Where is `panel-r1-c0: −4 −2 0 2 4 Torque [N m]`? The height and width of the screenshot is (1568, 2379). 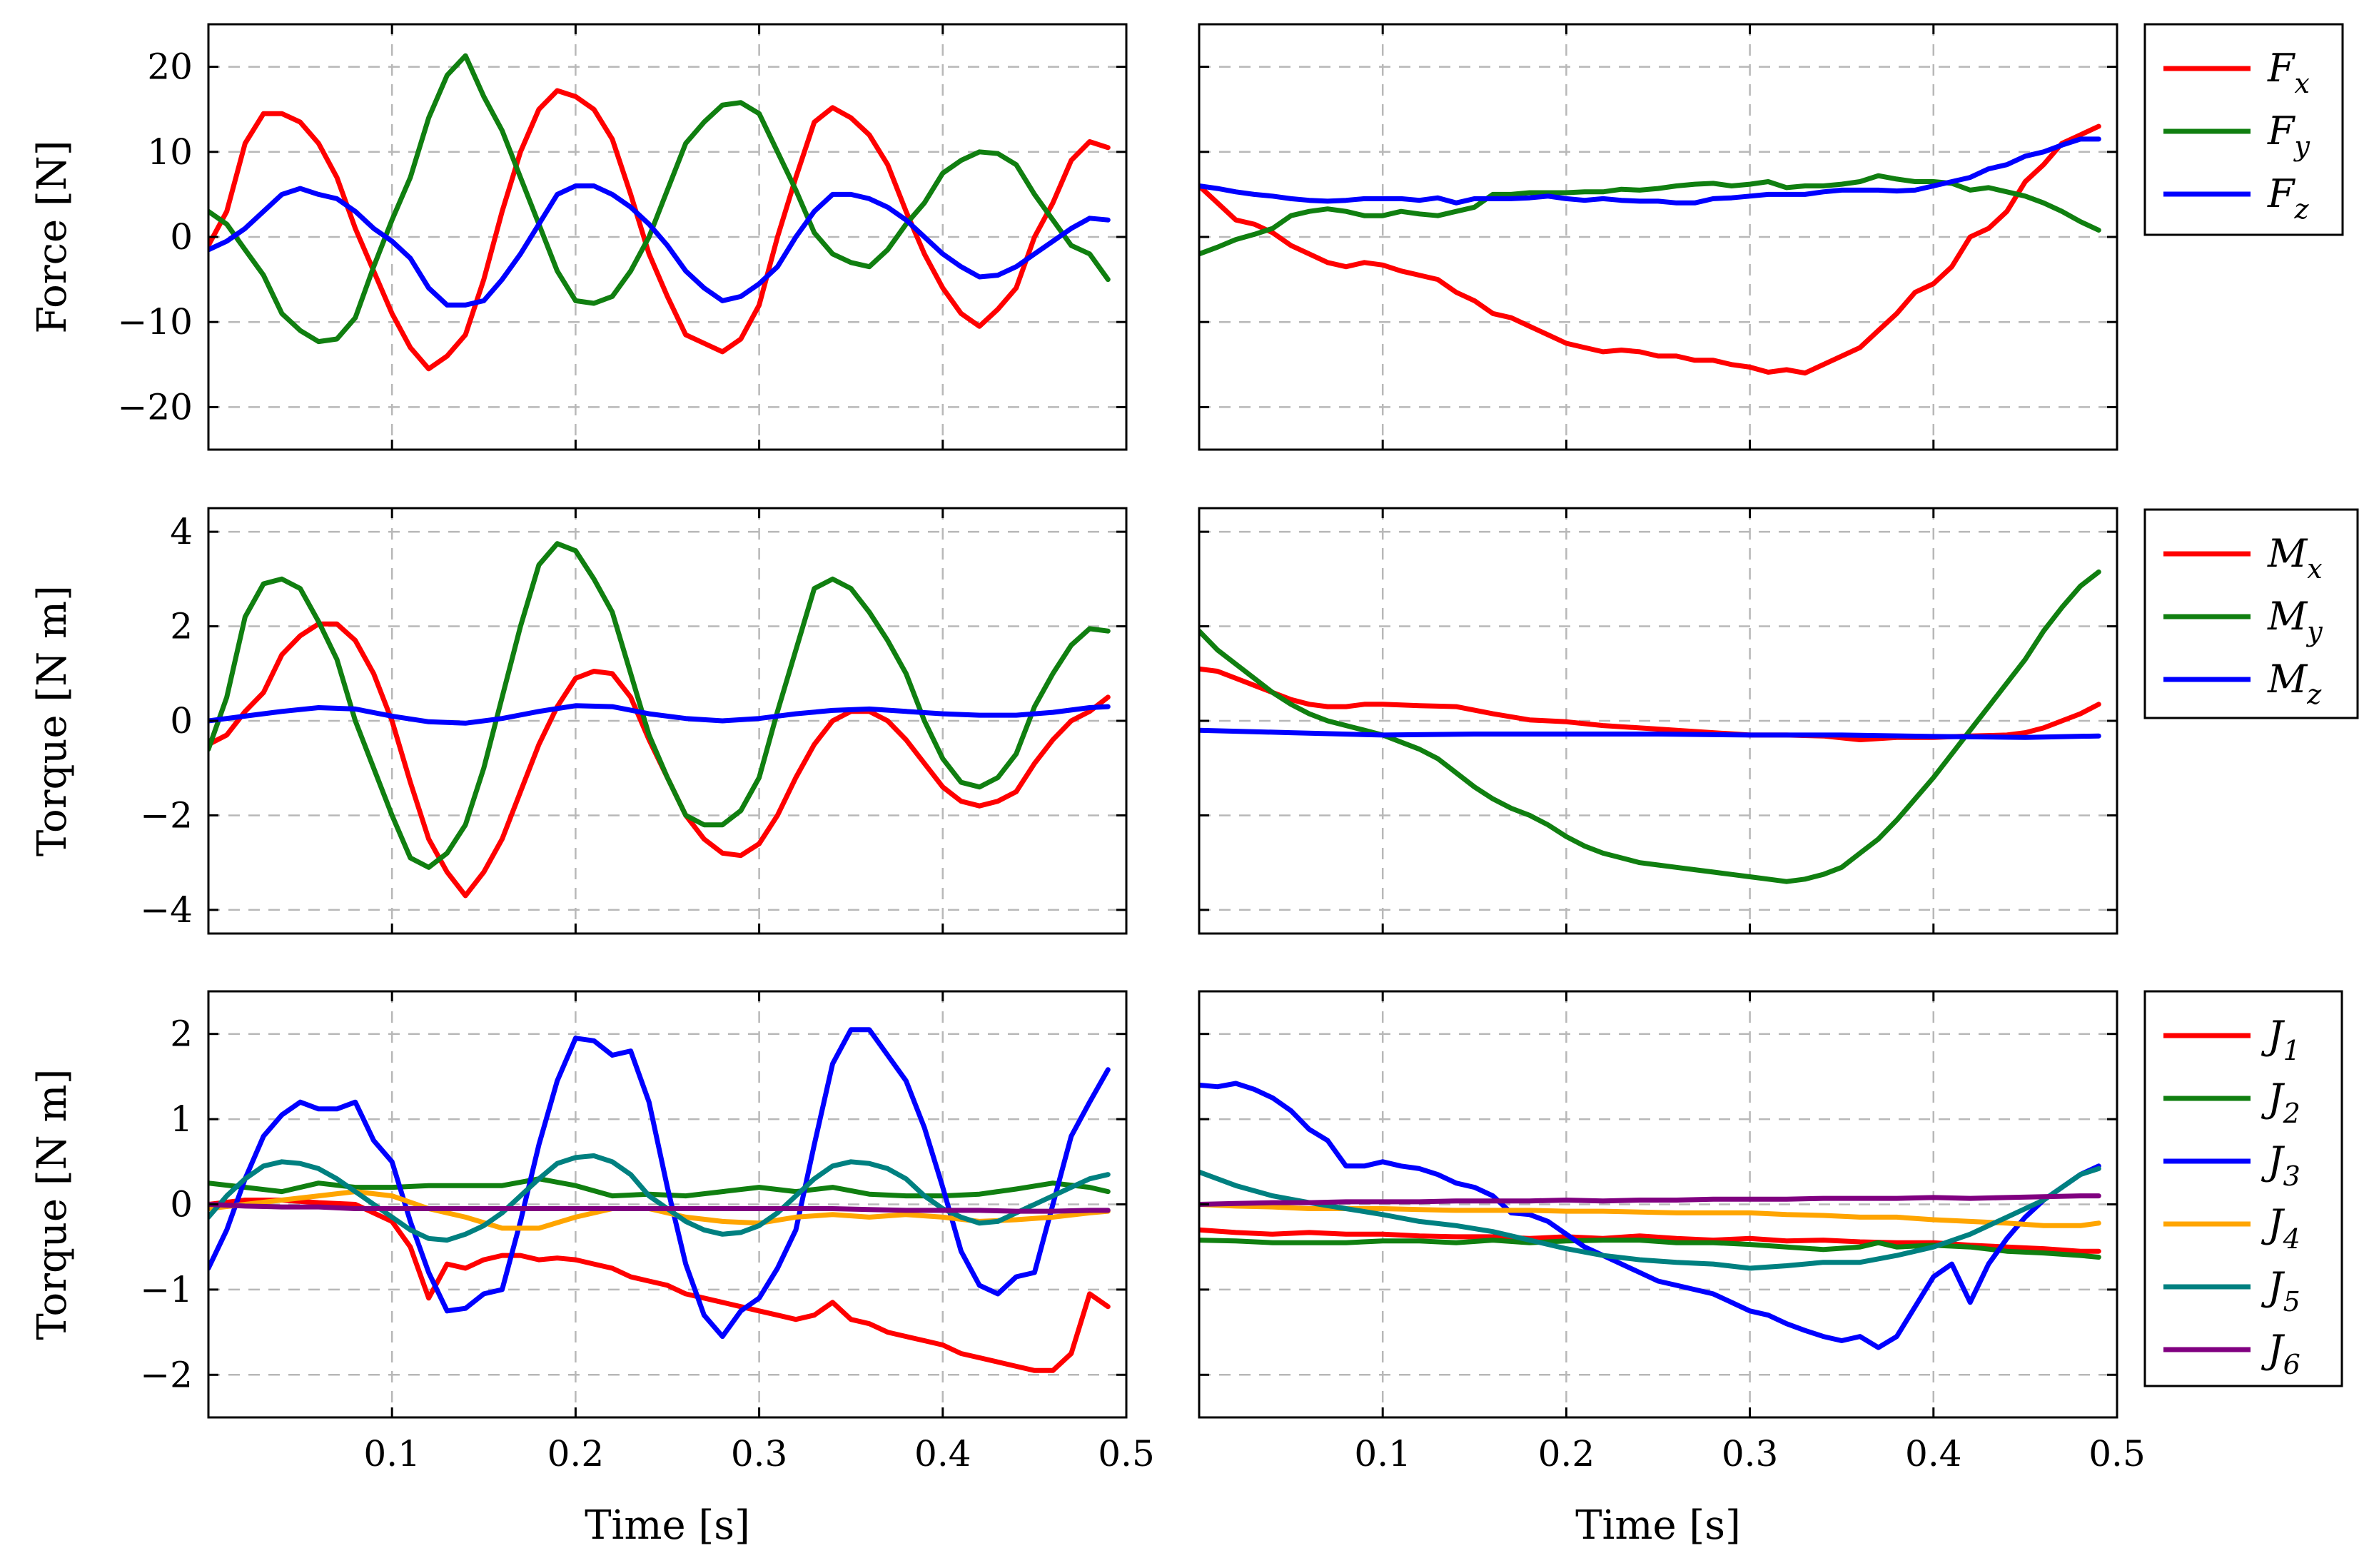
panel-r1-c0: −4 −2 0 2 4 Torque [N m] is located at coordinates (578, 721).